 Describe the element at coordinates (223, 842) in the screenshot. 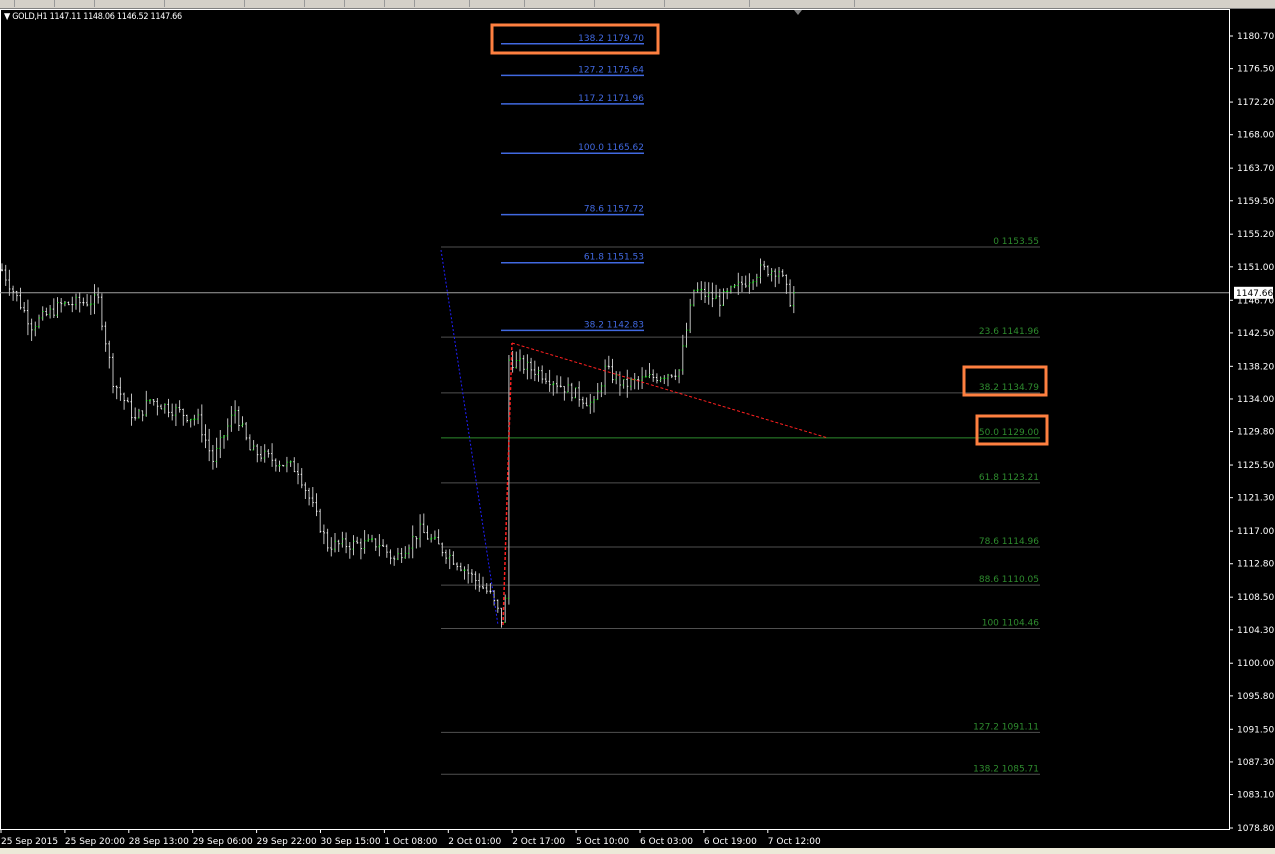

I see `x-tick-label: 29 Sep 06:00` at that location.